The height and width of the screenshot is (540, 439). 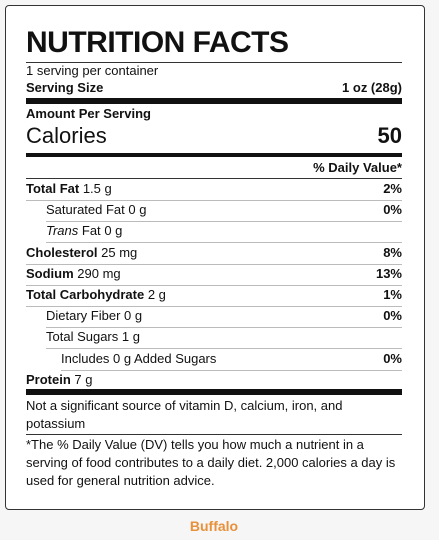 I want to click on nutrient-name: Dietary Fiber, so click(x=83, y=316).